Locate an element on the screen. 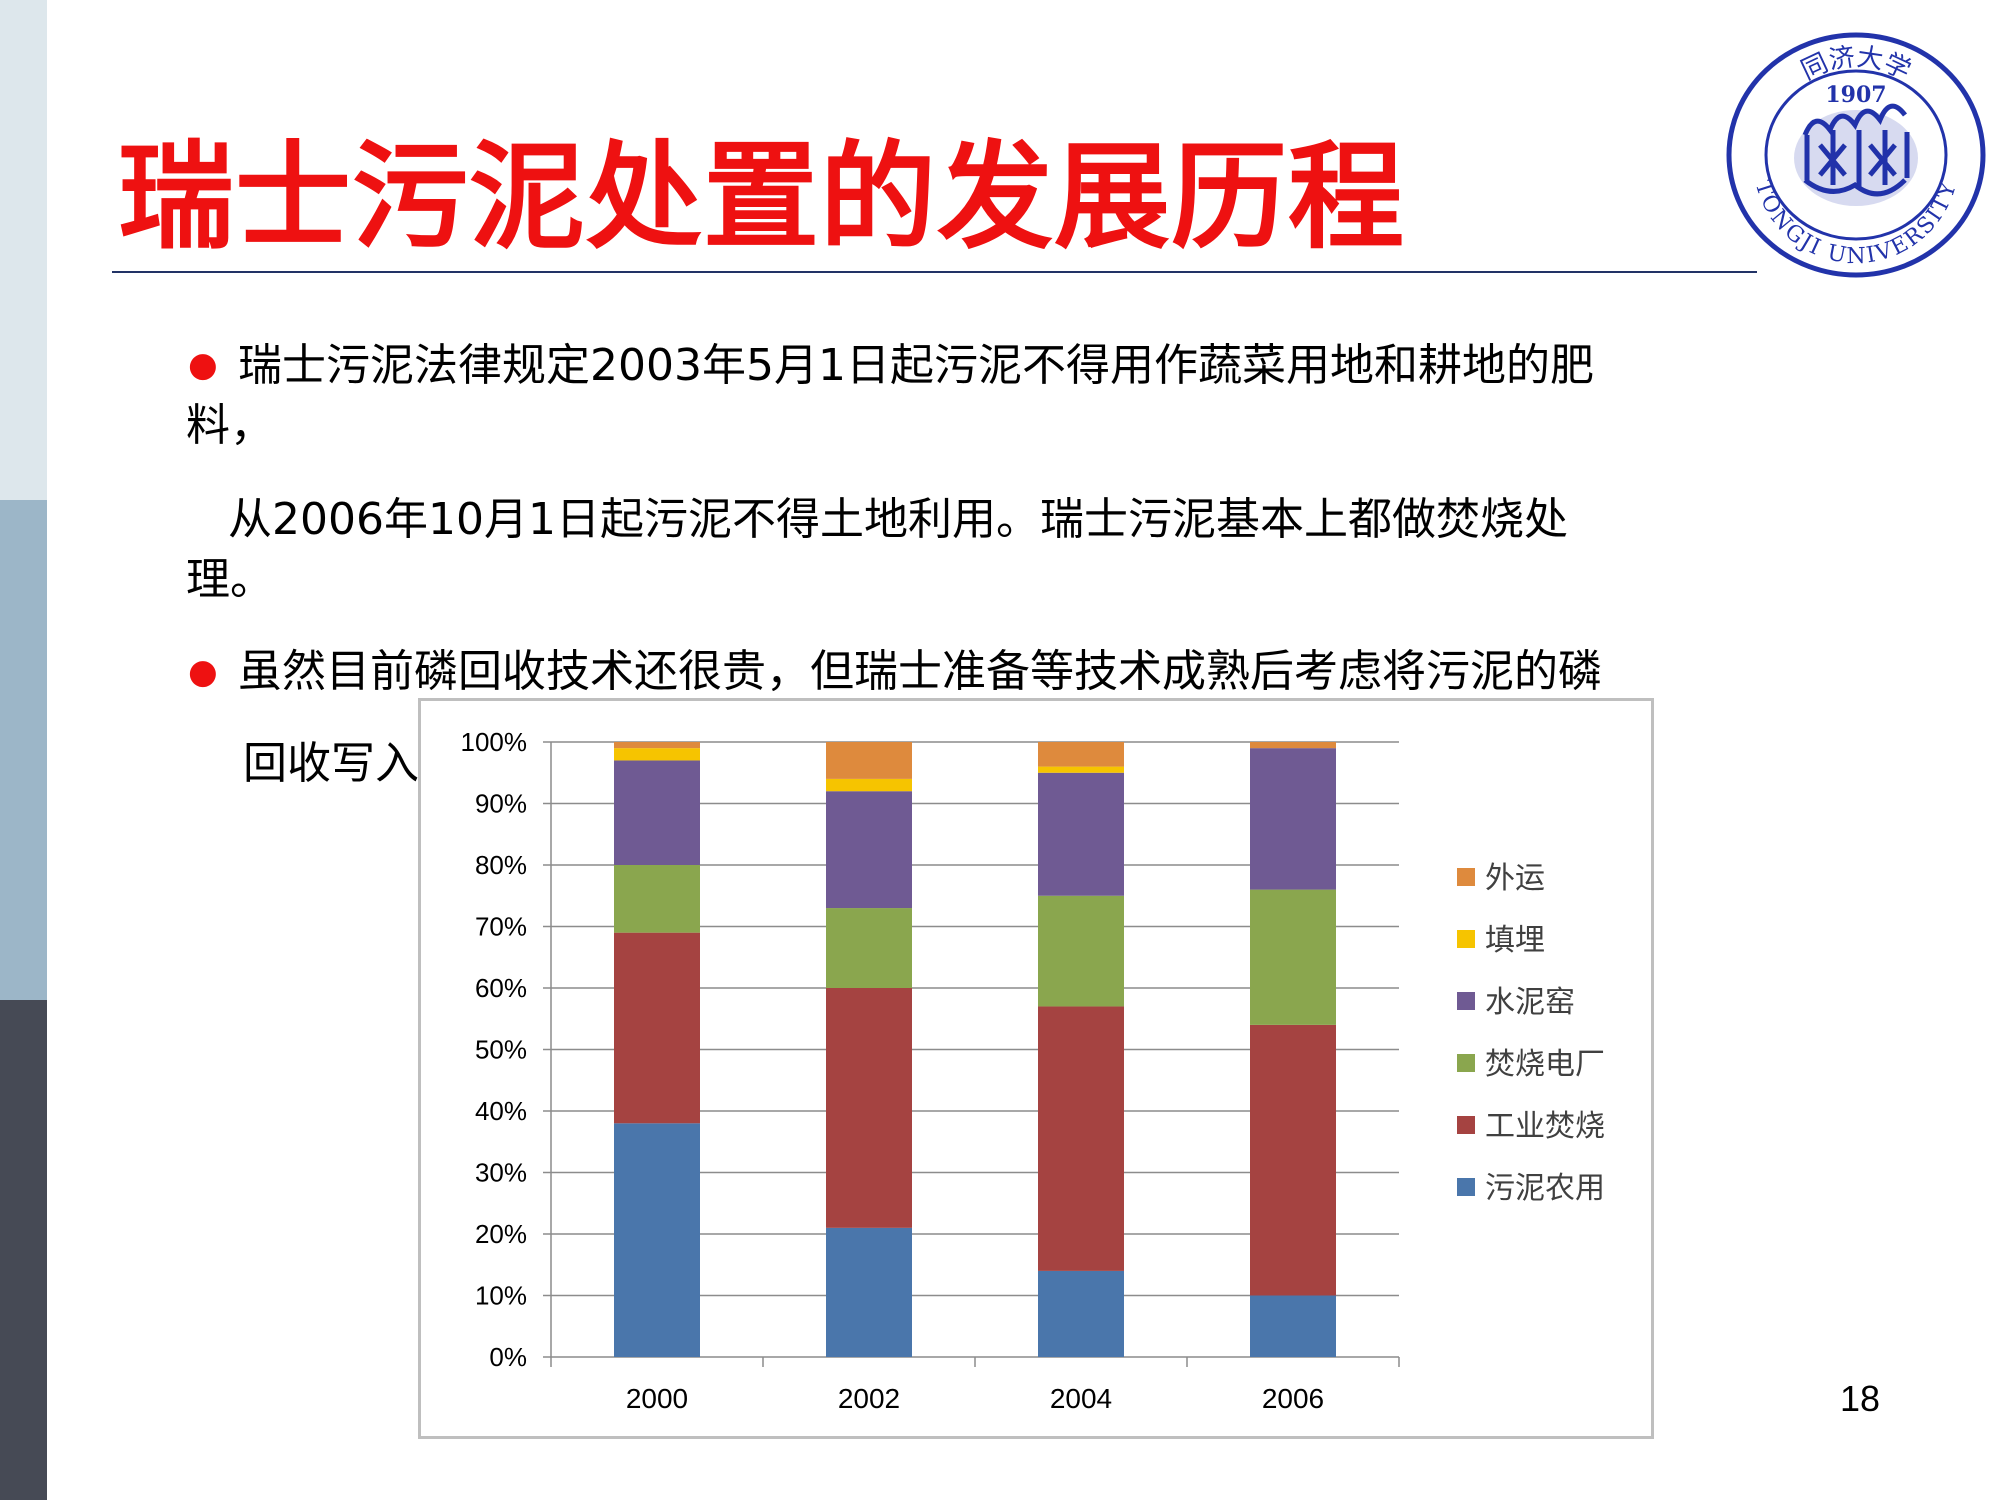  y-tick-label: 70% is located at coordinates (501, 927).